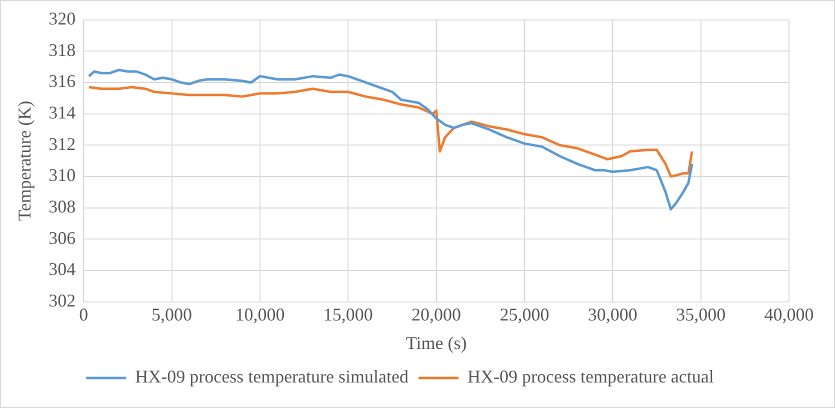 Image resolution: width=835 pixels, height=408 pixels. What do you see at coordinates (436, 342) in the screenshot?
I see `x-axis-title: Time (s)` at bounding box center [436, 342].